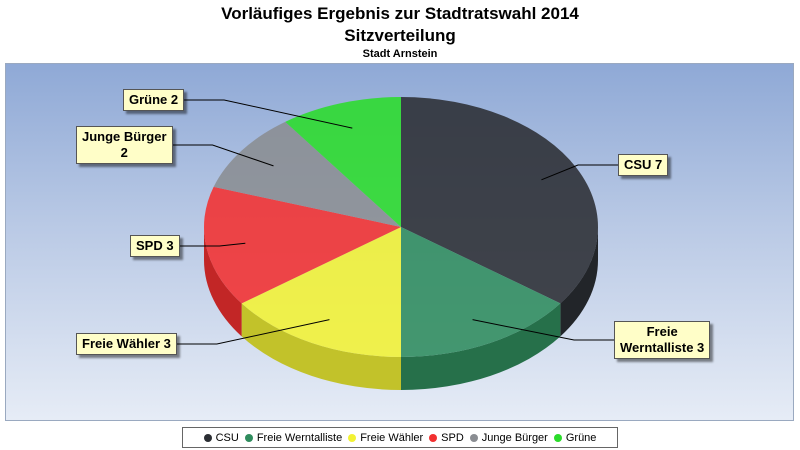 This screenshot has height=450, width=800. Describe the element at coordinates (543, 330) in the screenshot. I see `leader-line-Freie Werntalliste` at that location.